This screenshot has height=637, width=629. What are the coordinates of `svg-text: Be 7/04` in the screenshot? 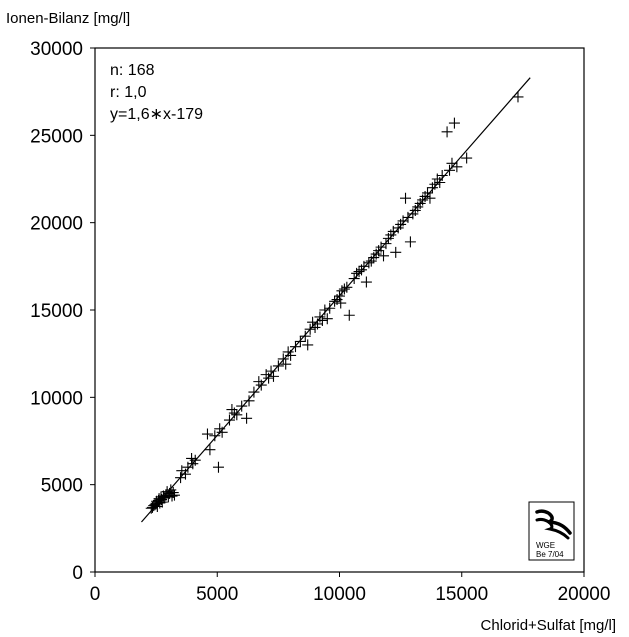 It's located at (550, 554).